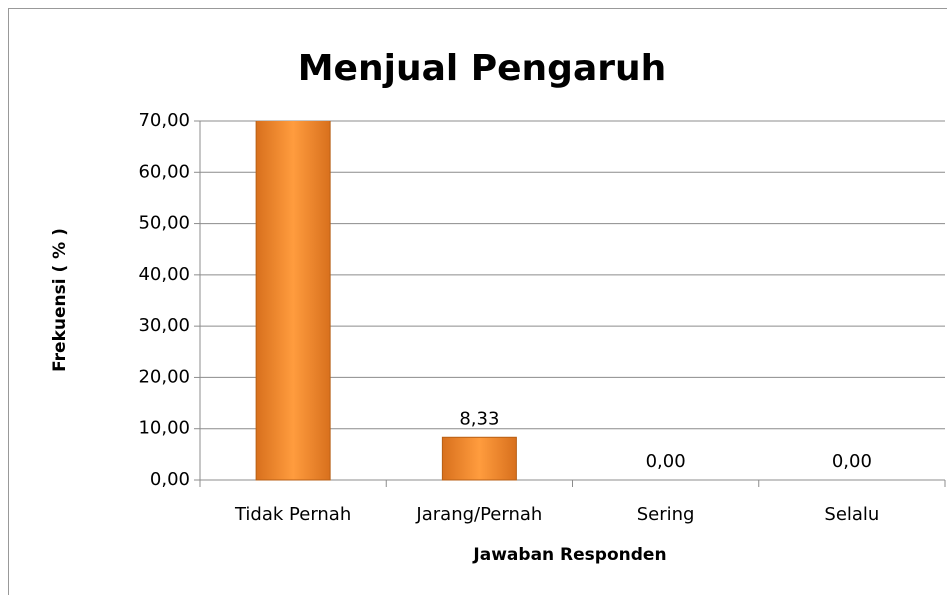 This screenshot has width=947, height=595. I want to click on y-tick-label: 50,00, so click(164, 223).